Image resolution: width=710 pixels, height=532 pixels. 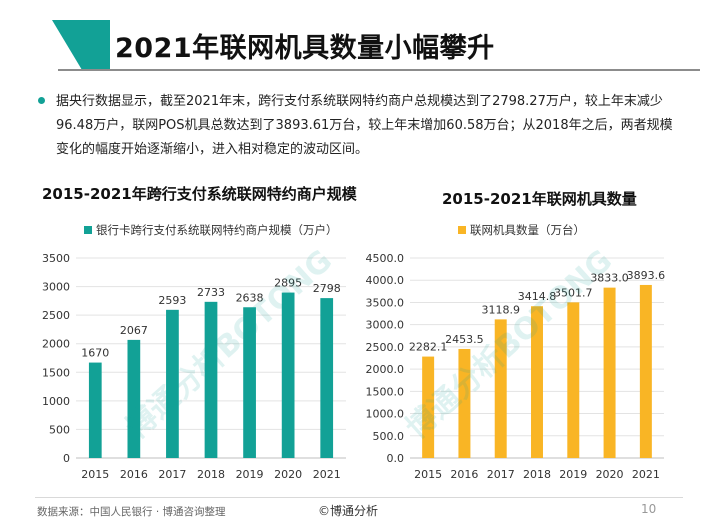 What do you see at coordinates (359, 497) in the screenshot?
I see `footer-divider` at bounding box center [359, 497].